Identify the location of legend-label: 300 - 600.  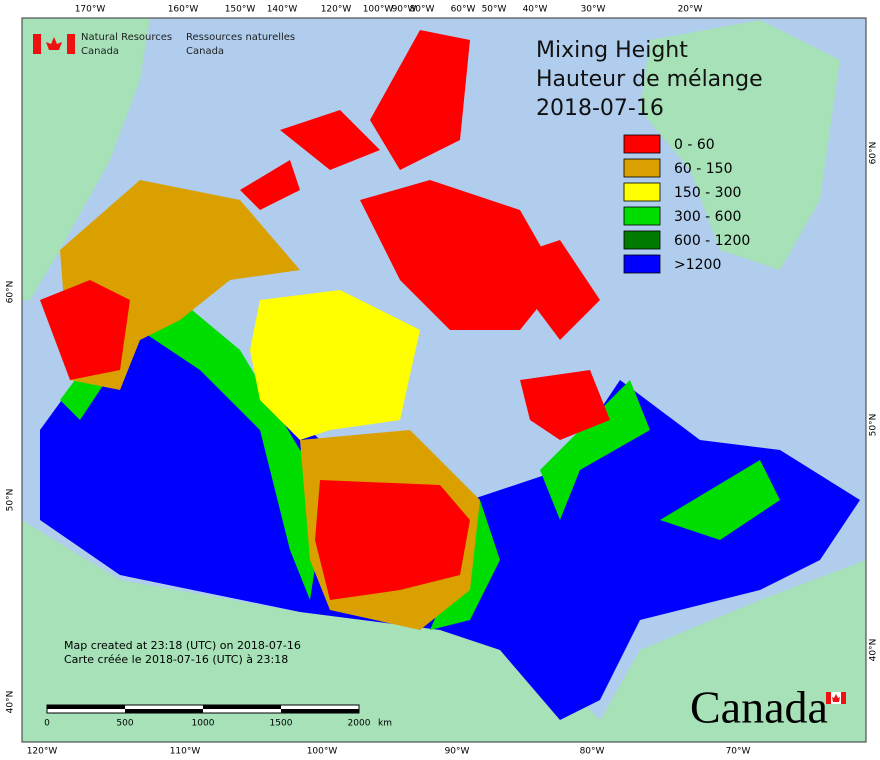
(707, 217).